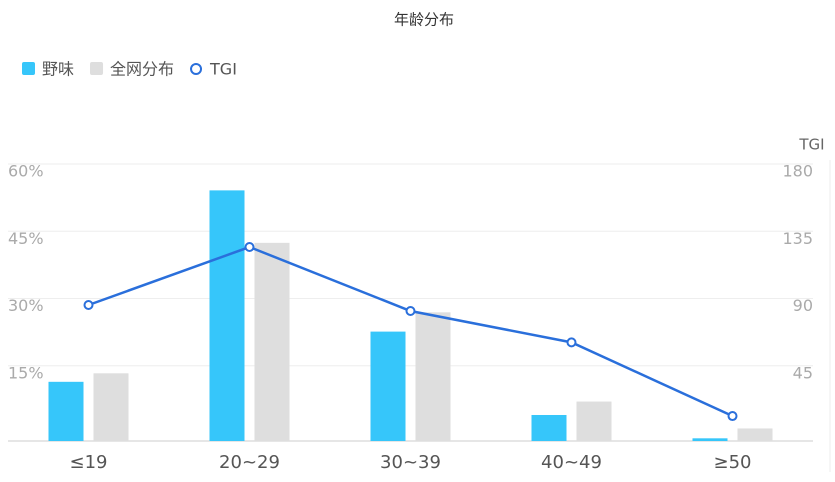 The image size is (835, 482). Describe the element at coordinates (223, 69) in the screenshot. I see `legend-label: TGI` at that location.